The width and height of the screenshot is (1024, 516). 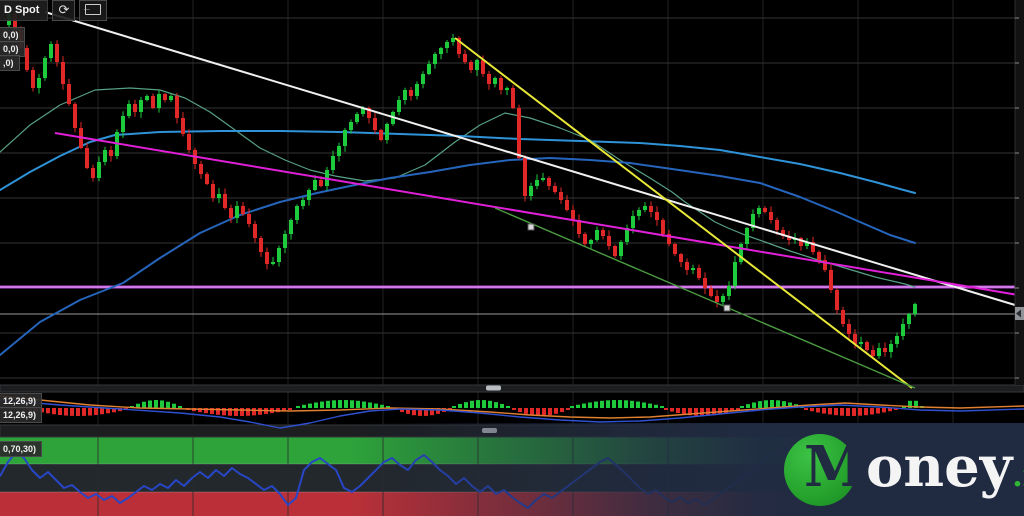 I want to click on logo-letter-m: M, so click(x=835, y=467).